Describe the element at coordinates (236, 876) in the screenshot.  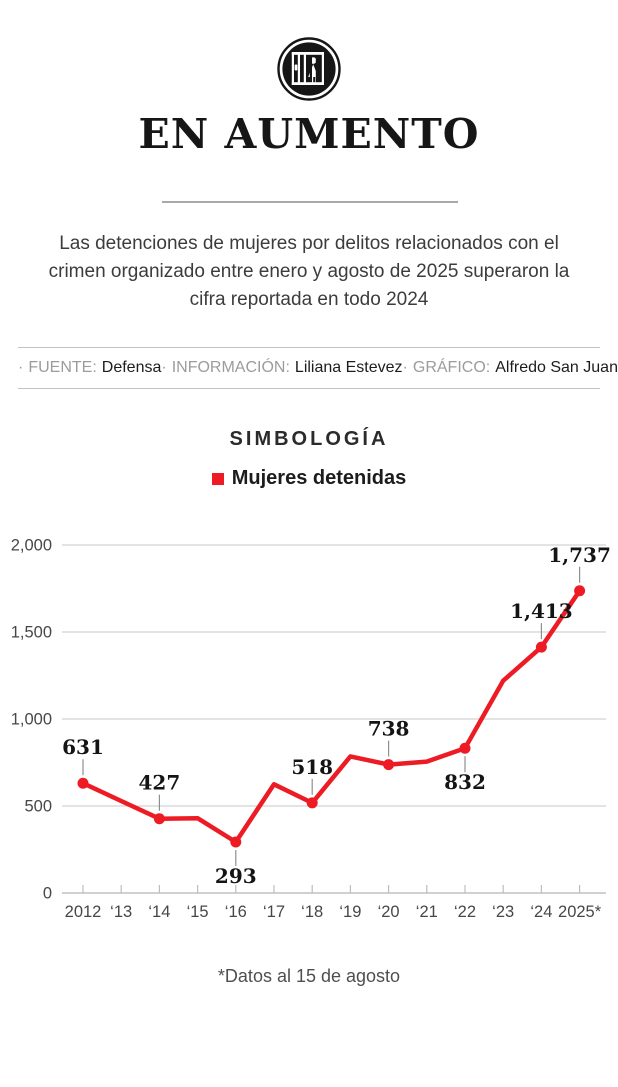
I see `svg-text: 293` at that location.